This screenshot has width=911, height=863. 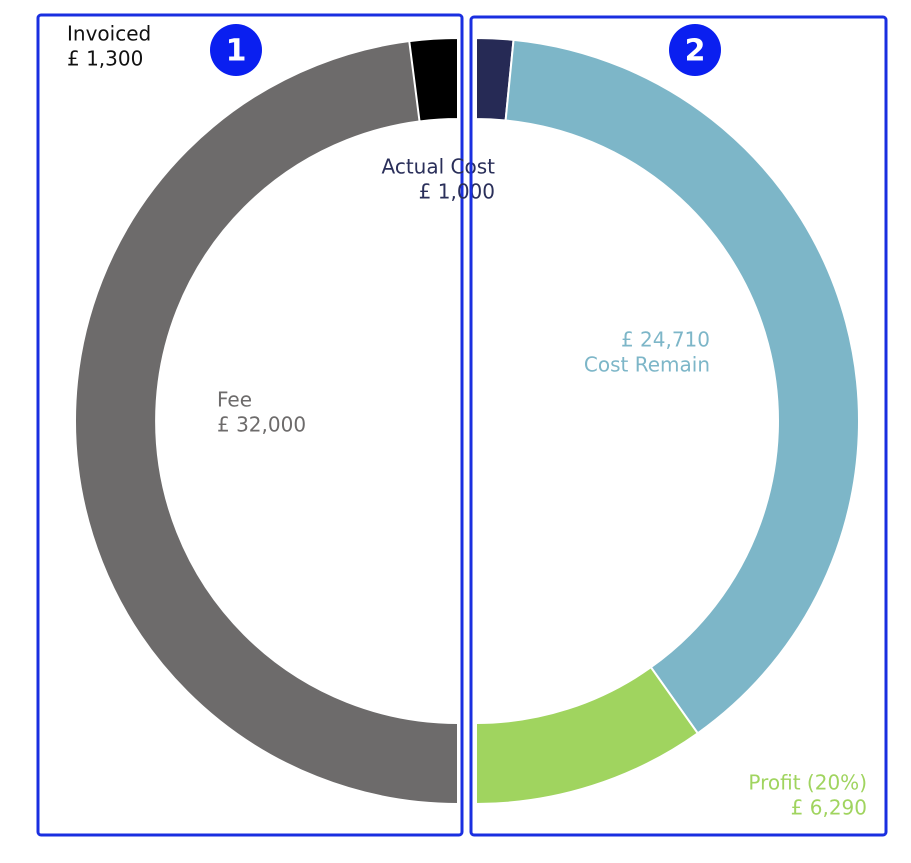 I want to click on panel-number: 2, so click(x=695, y=51).